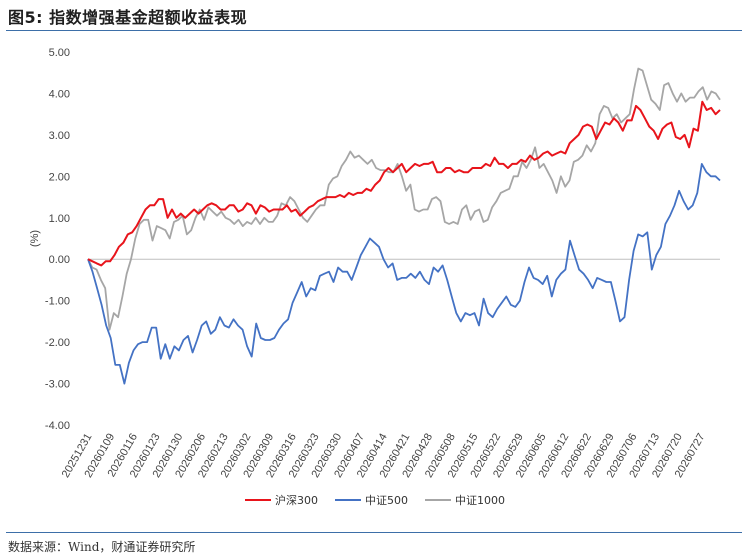  What do you see at coordinates (59, 136) in the screenshot?
I see `y-tick-label: 3.00` at bounding box center [59, 136].